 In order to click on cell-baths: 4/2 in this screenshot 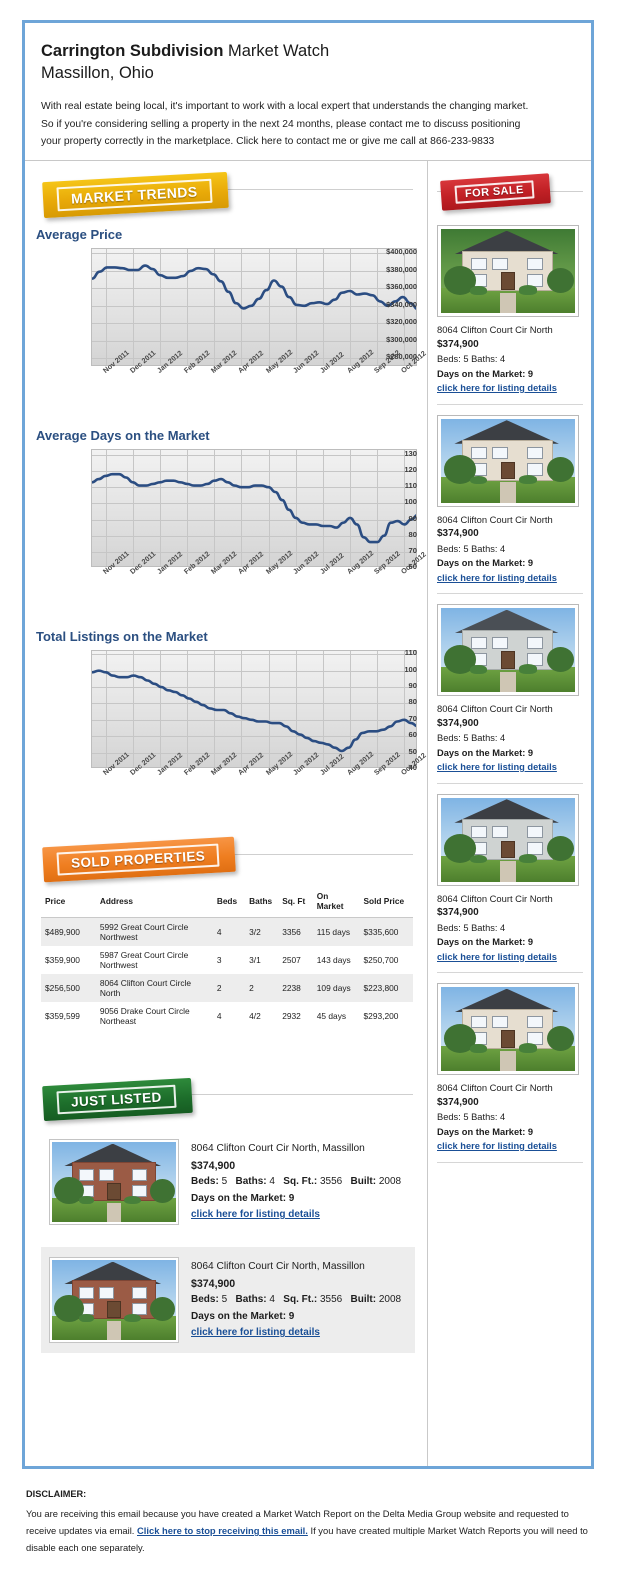, I will do `click(255, 1016)`.